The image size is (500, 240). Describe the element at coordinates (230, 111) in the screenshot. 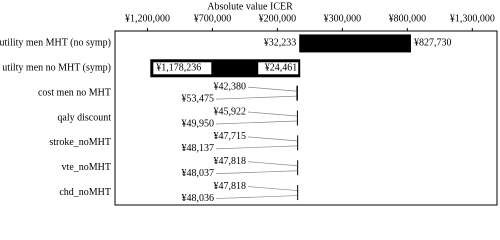

I see `value-label: ¥45,922` at that location.